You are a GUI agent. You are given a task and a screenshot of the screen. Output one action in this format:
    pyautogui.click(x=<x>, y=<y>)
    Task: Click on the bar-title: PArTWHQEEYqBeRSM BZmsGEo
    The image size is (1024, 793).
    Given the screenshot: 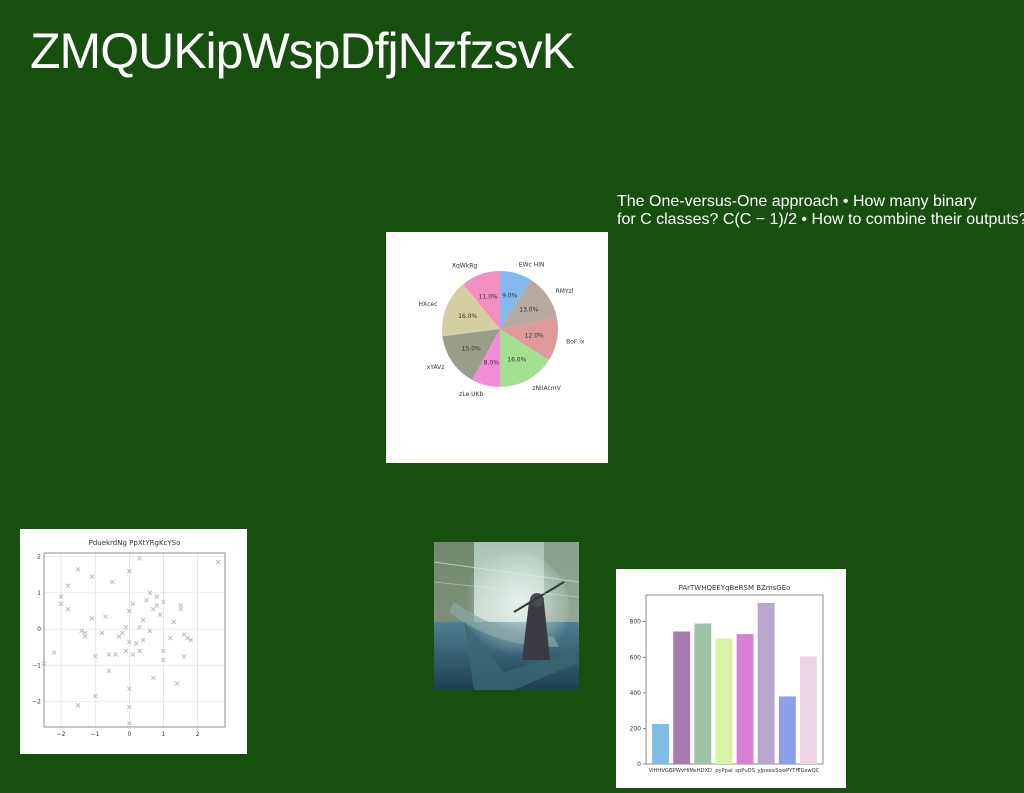 What is the action you would take?
    pyautogui.click(x=735, y=588)
    